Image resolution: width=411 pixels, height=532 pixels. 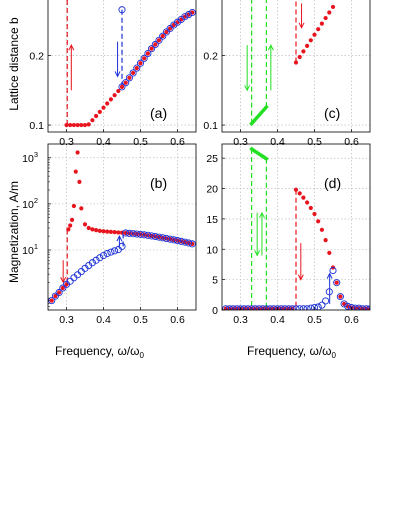 What do you see at coordinates (215, 281) in the screenshot?
I see `ytick-label-d-1: 5` at bounding box center [215, 281].